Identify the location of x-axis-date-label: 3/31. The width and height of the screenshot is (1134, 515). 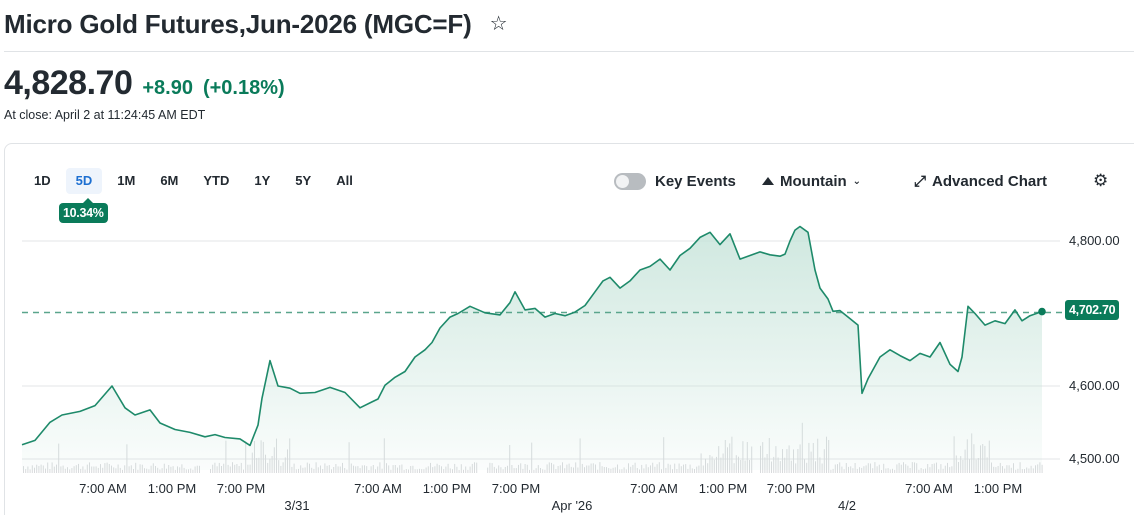
(297, 505).